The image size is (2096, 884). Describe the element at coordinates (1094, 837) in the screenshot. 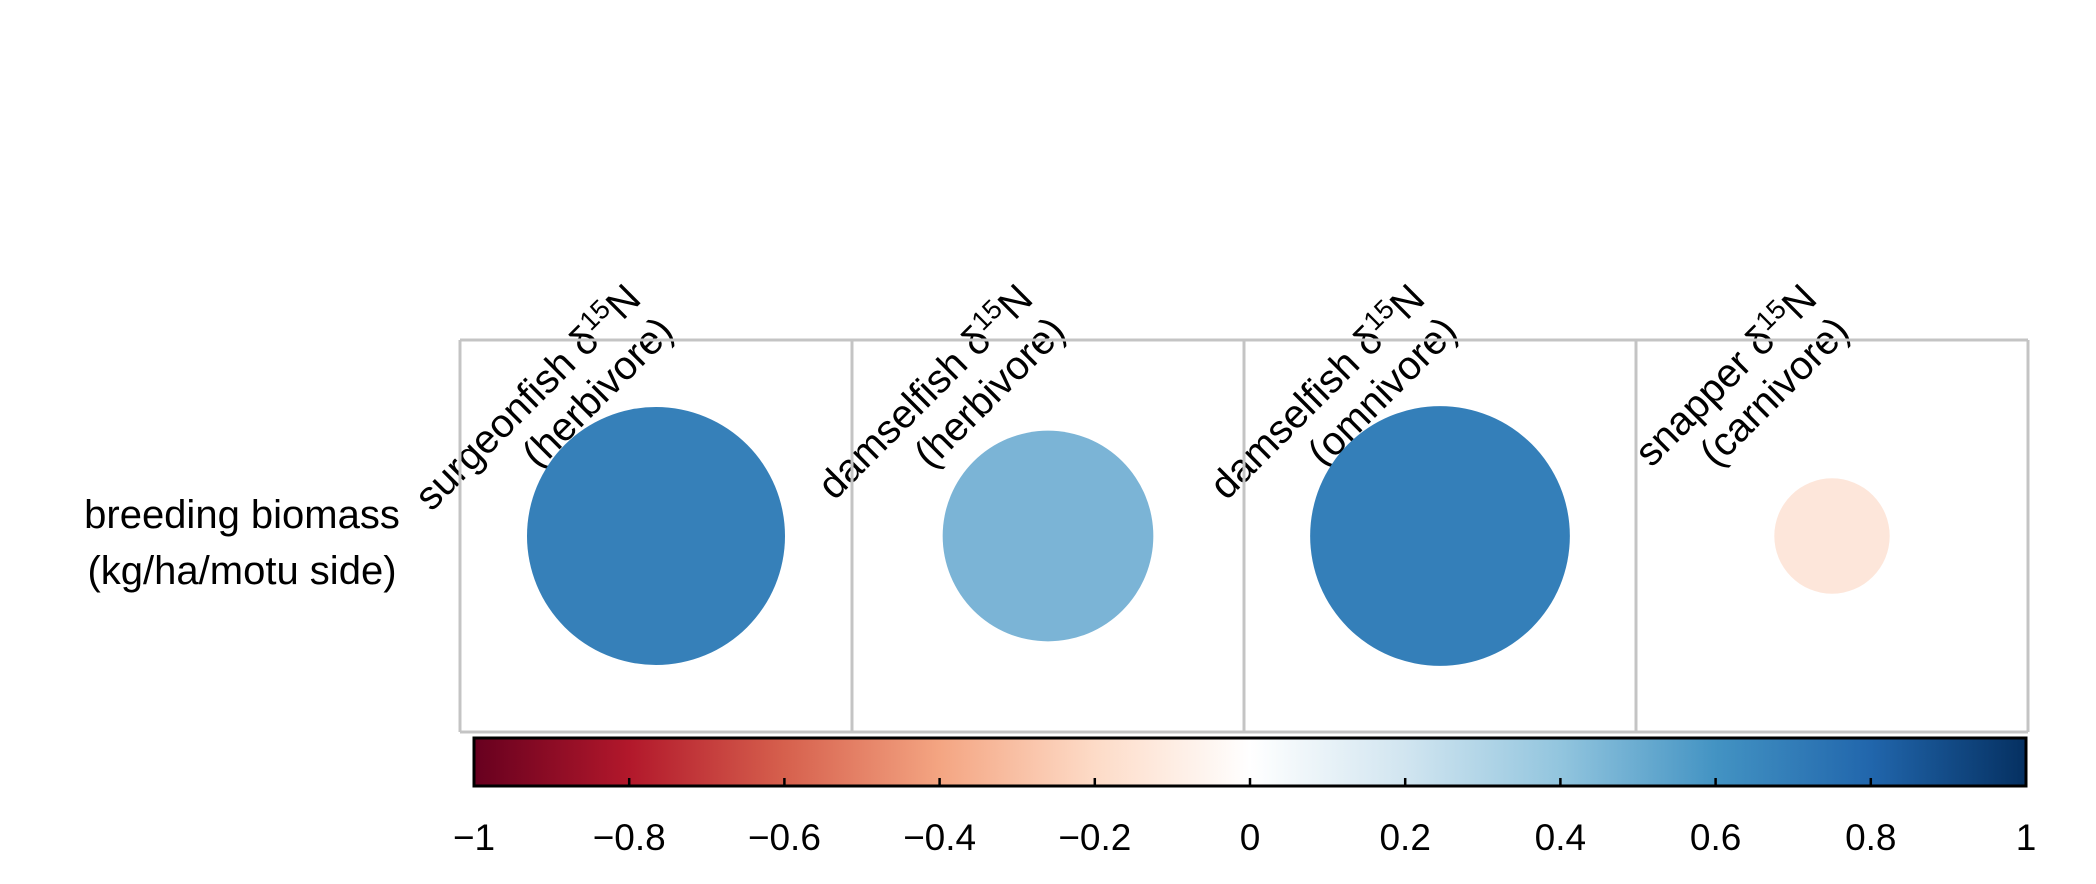

I see `colorbar-tick-label: −0.2` at that location.